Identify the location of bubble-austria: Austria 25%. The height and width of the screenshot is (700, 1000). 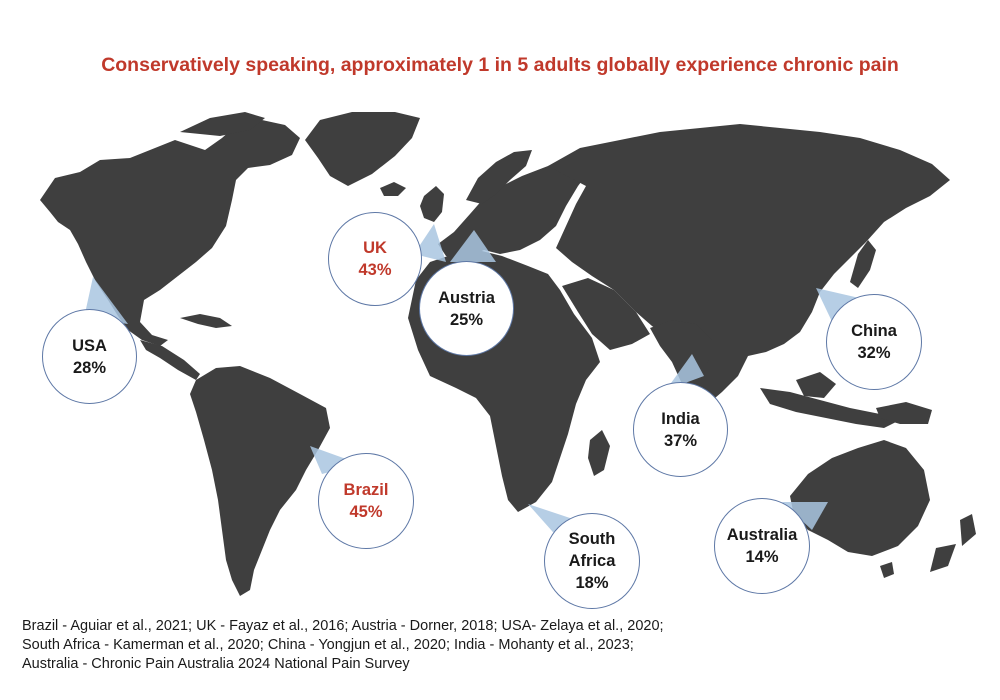
(466, 308).